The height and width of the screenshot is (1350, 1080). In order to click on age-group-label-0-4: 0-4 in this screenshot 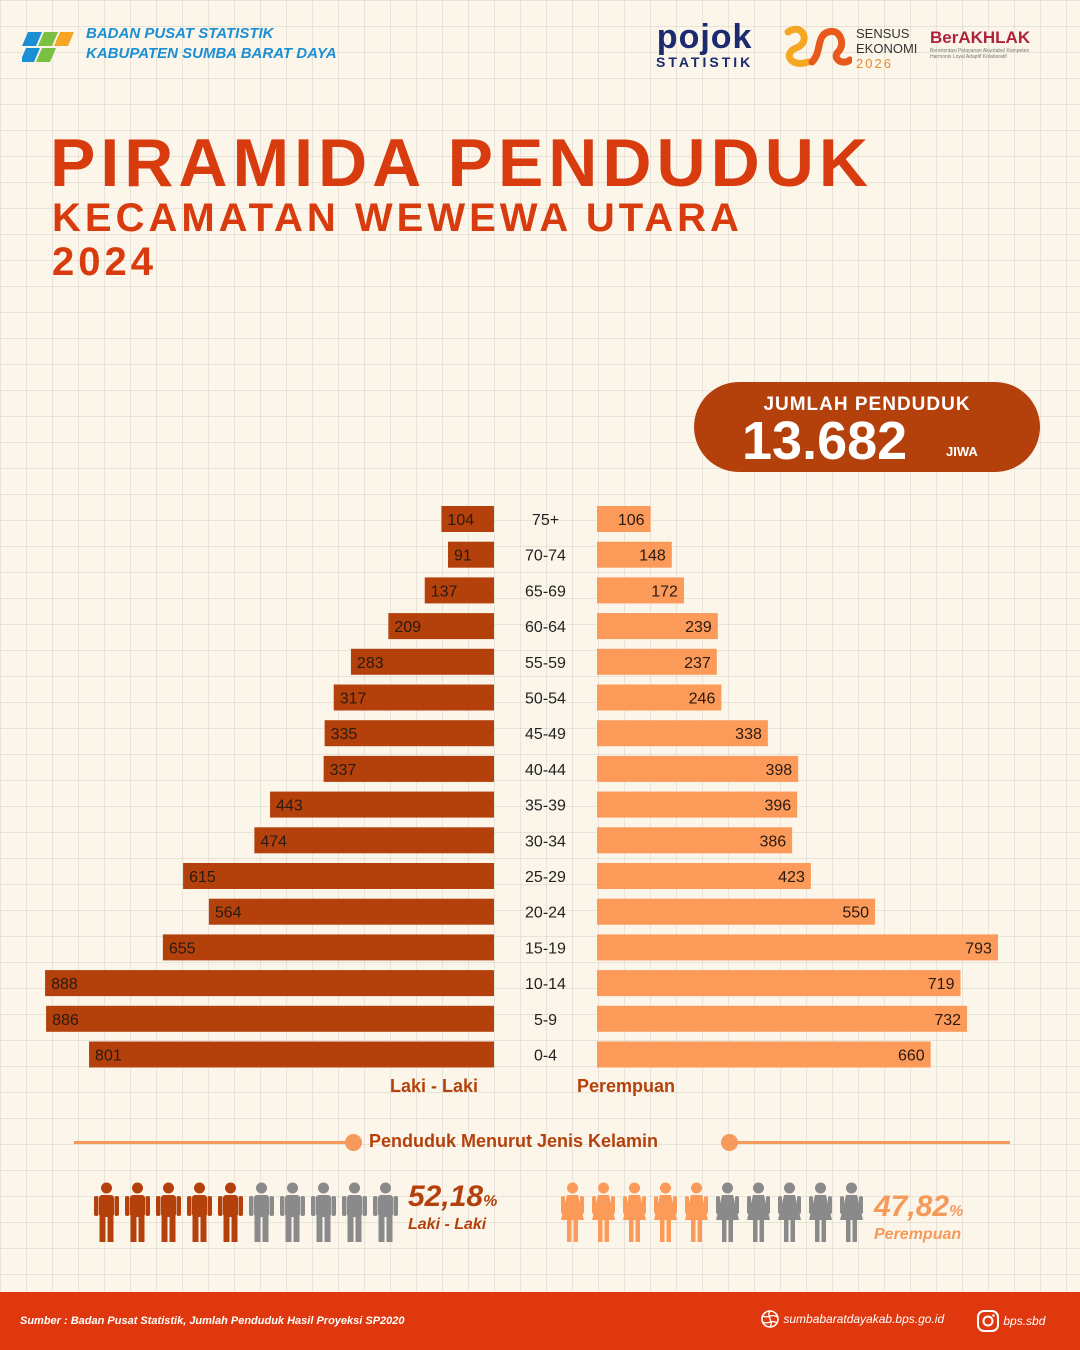, I will do `click(545, 1056)`.